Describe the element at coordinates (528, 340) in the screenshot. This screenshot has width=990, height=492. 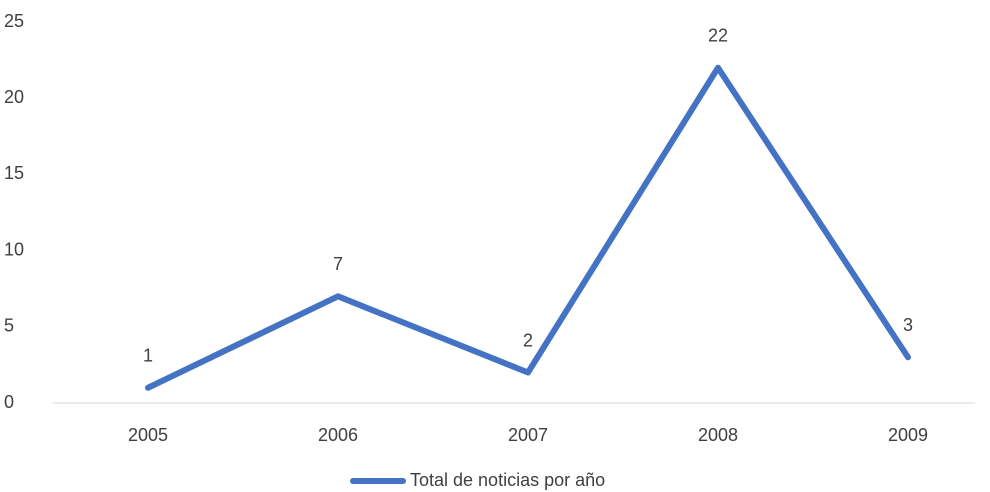
I see `data-label: 2` at that location.